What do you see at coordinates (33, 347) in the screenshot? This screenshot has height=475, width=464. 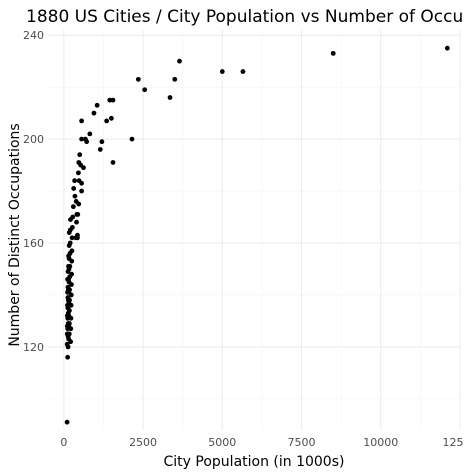 I see `y-tick-label: 120` at bounding box center [33, 347].